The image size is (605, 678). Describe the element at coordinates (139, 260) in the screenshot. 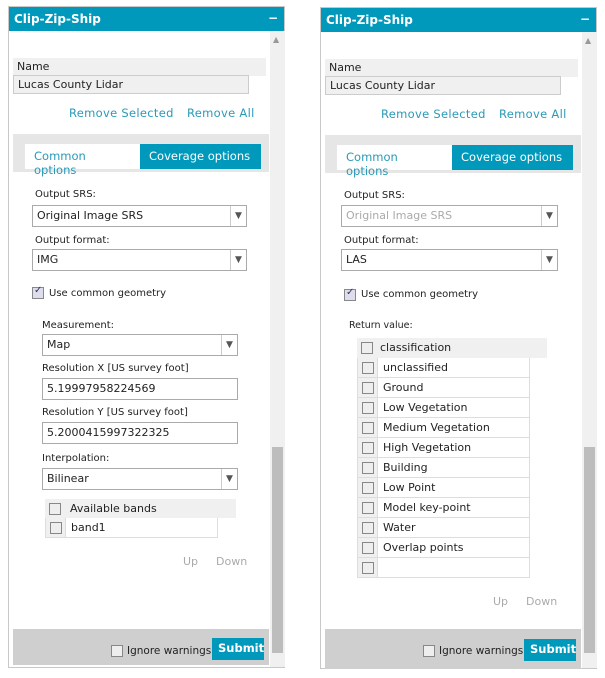

I see `output-format-select: IMG ▼` at that location.